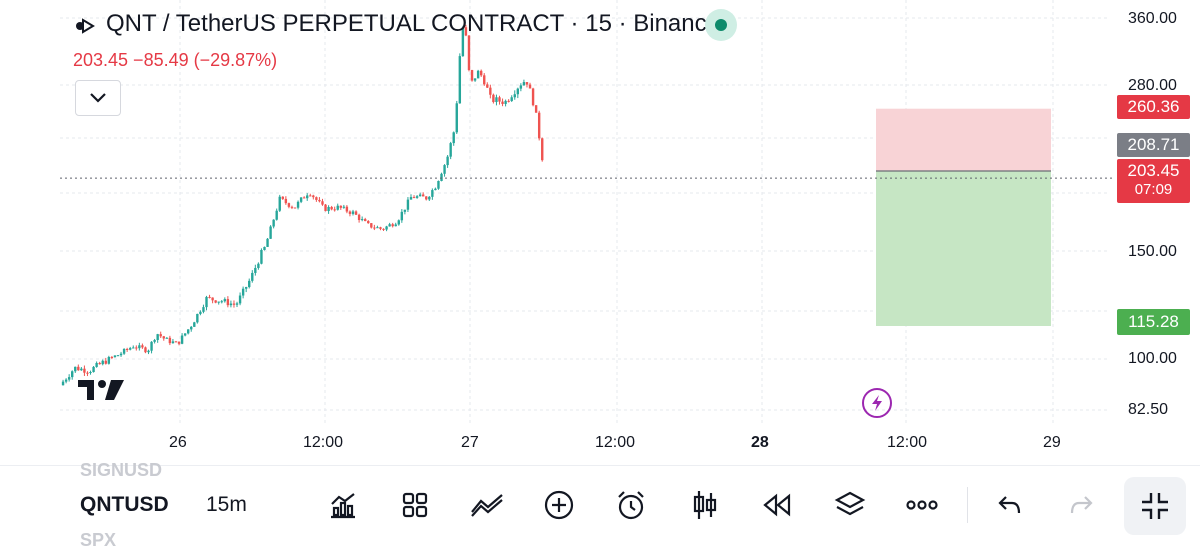  I want to click on timeframe-selector: 15m, so click(226, 504).